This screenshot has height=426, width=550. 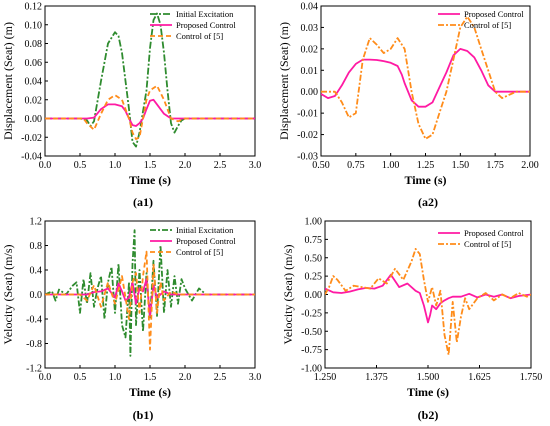 What do you see at coordinates (143, 415) in the screenshot?
I see `panel-caption: (b1)` at bounding box center [143, 415].